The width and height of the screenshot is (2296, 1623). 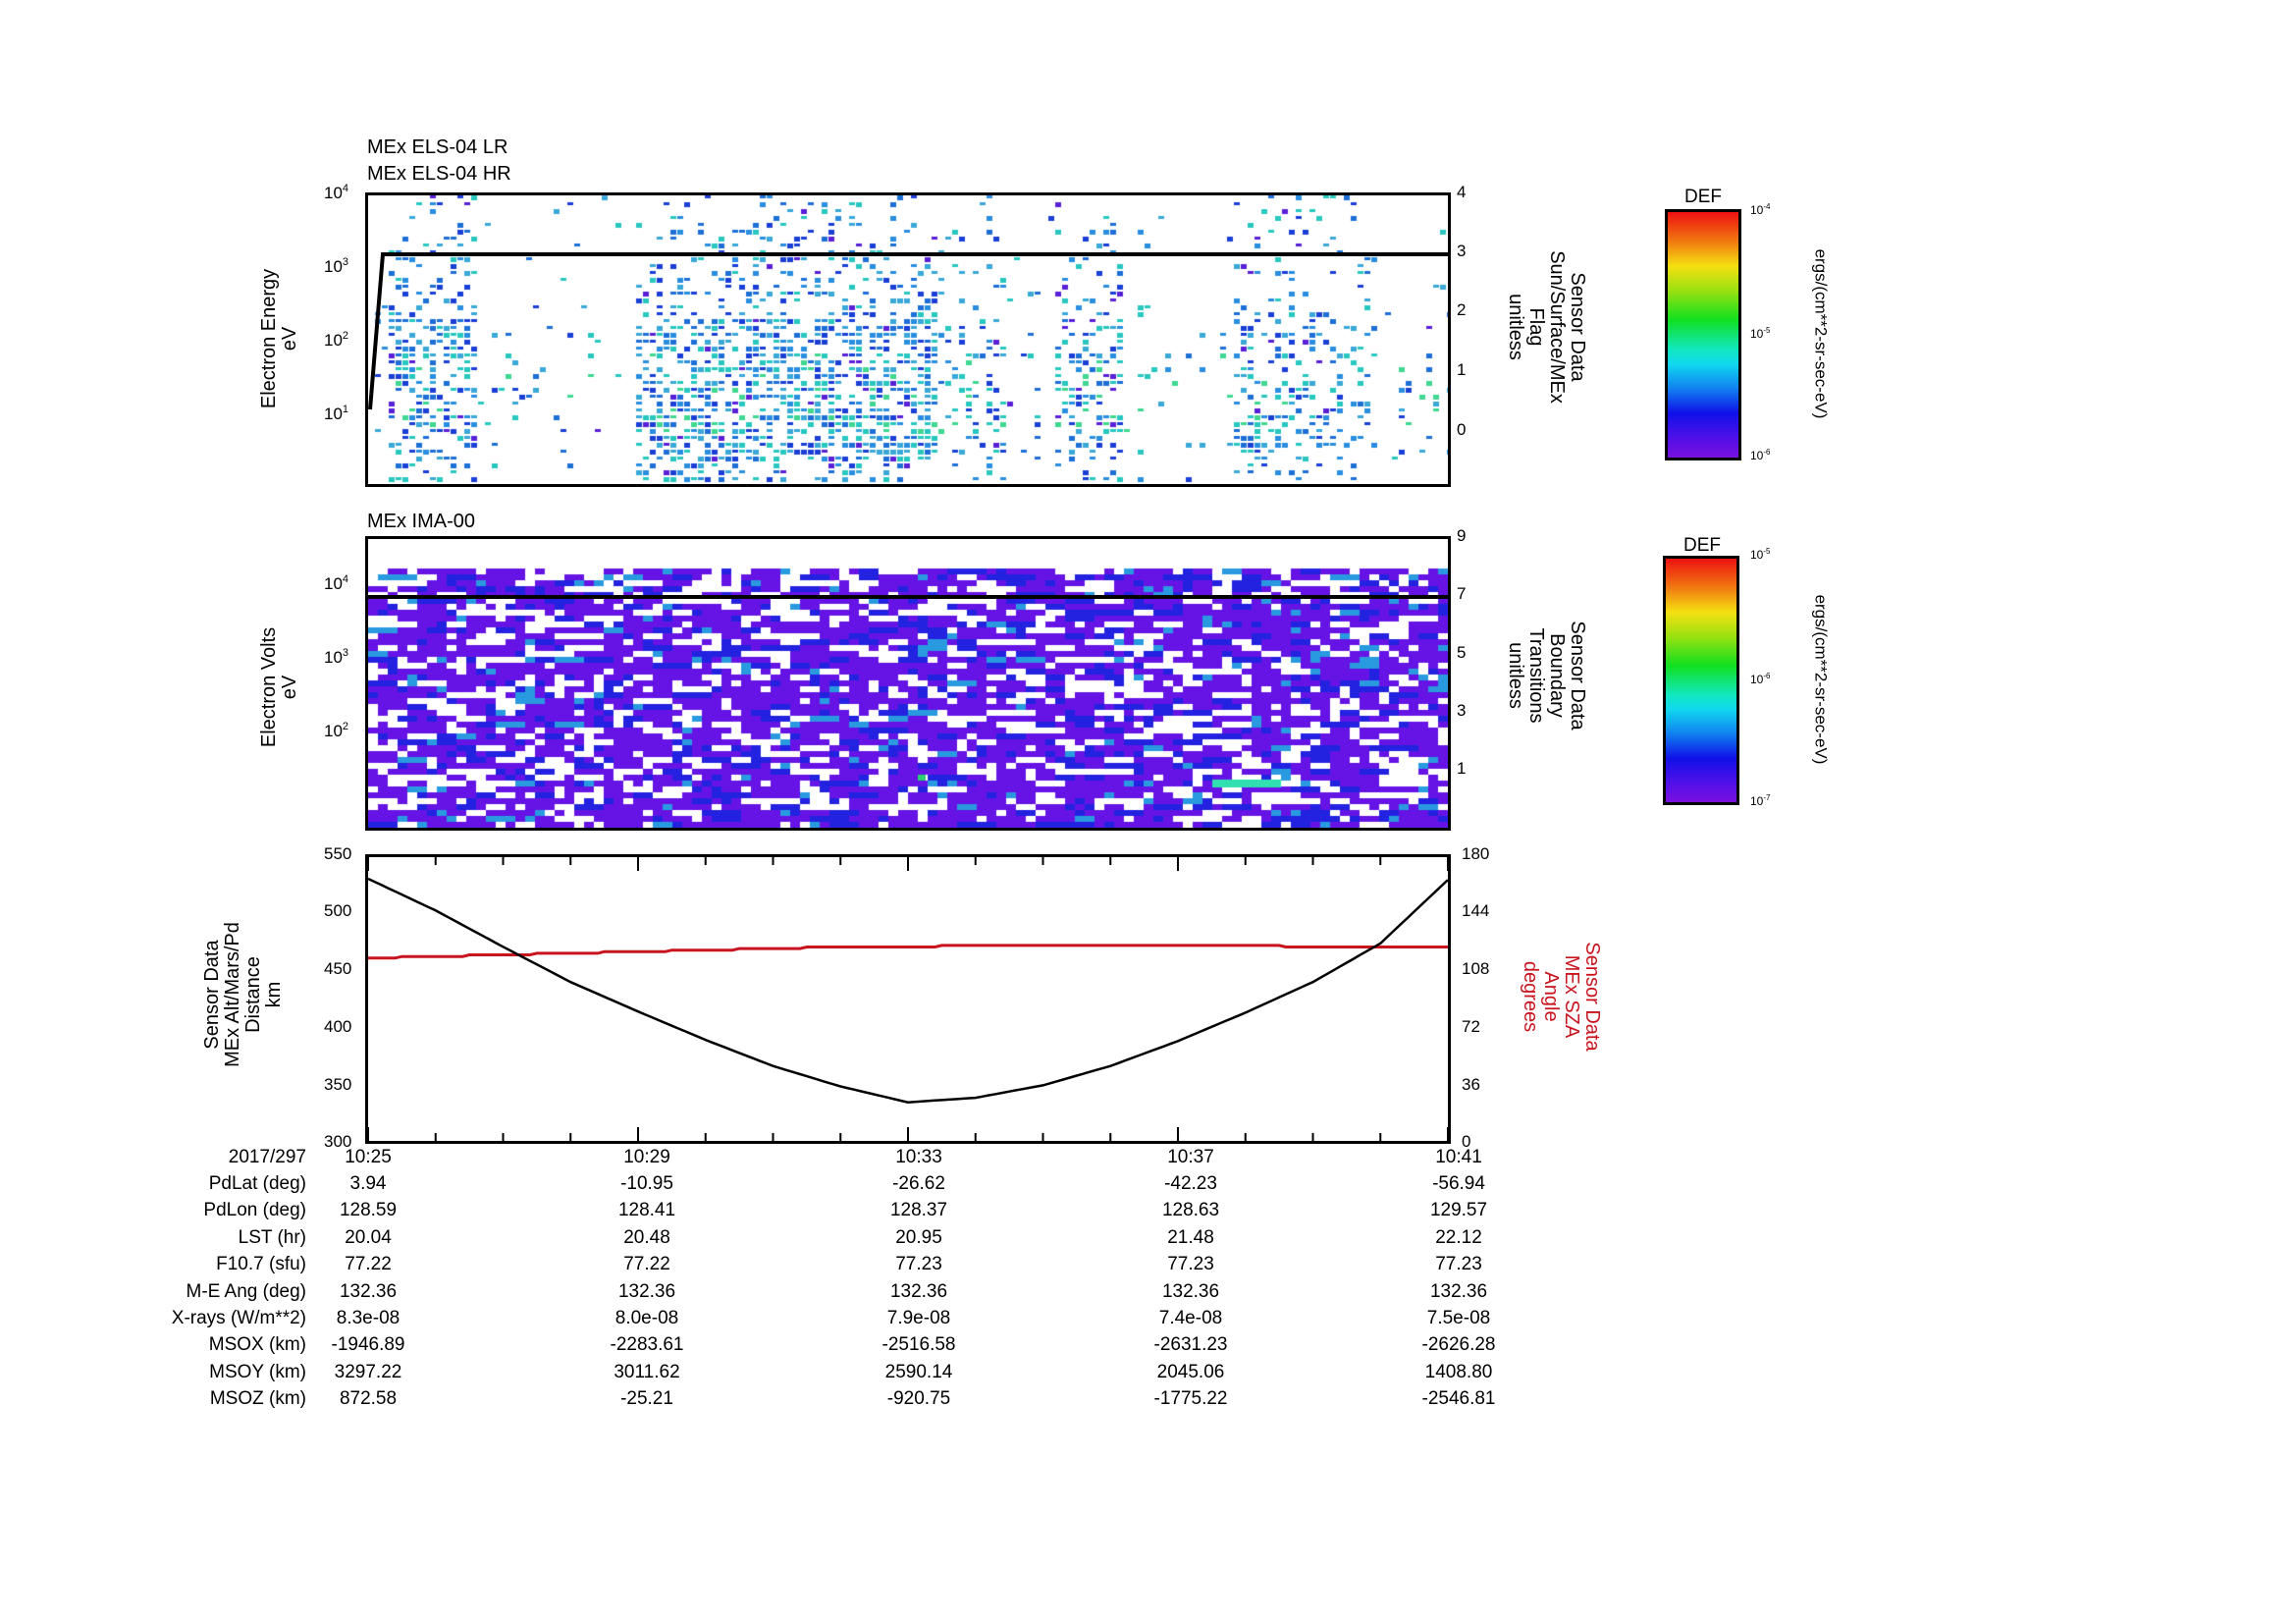 I want to click on panel1-y2tick: 0, so click(x=1462, y=430).